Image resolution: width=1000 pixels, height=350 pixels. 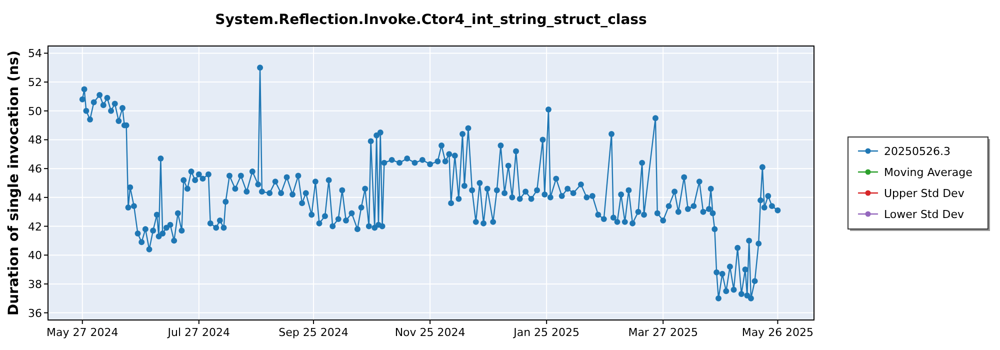 I want to click on legend-label: 20250526.3, so click(x=917, y=151).